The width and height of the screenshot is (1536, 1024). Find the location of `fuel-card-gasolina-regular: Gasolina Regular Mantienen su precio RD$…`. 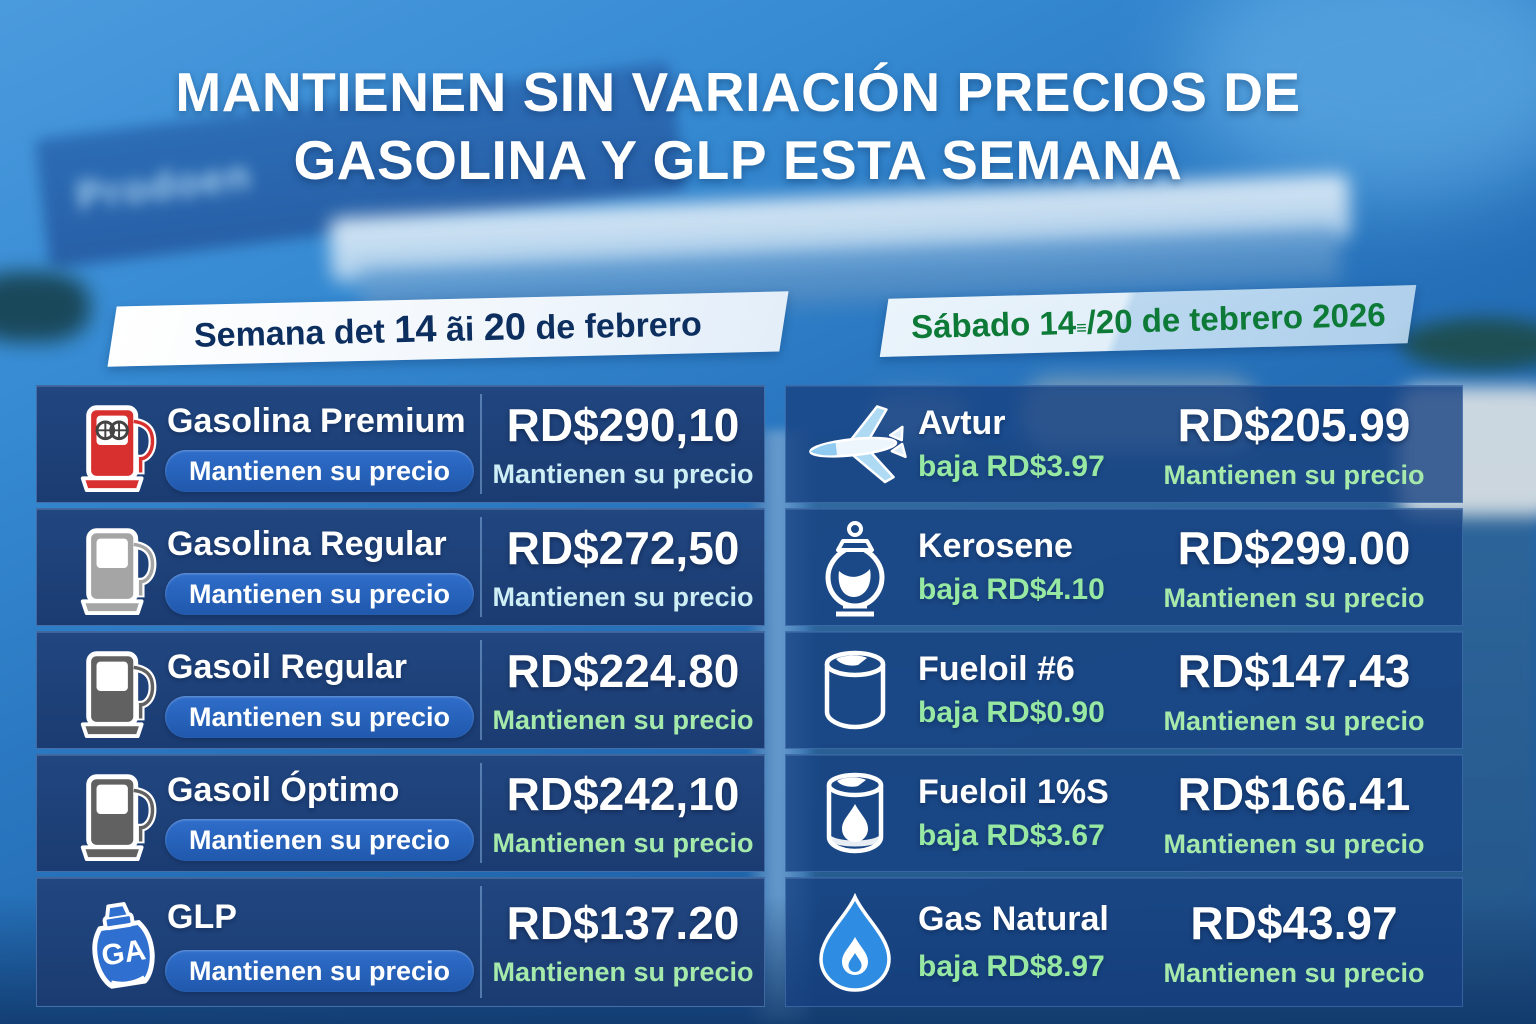

fuel-card-gasolina-regular: Gasolina Regular Mantienen su precio RD$… is located at coordinates (400, 567).